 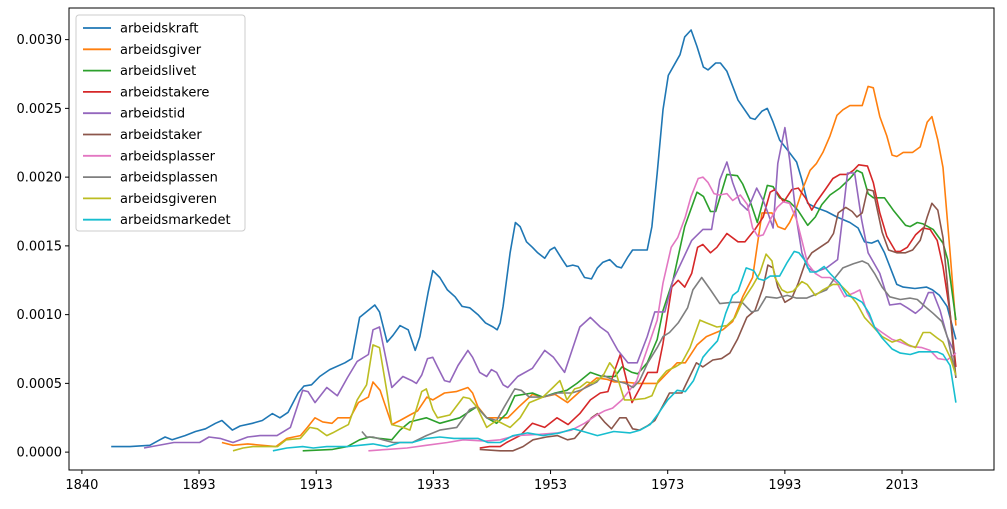 I want to click on legend-item-arbeidskraft: arbeidskraft, so click(x=140, y=29).